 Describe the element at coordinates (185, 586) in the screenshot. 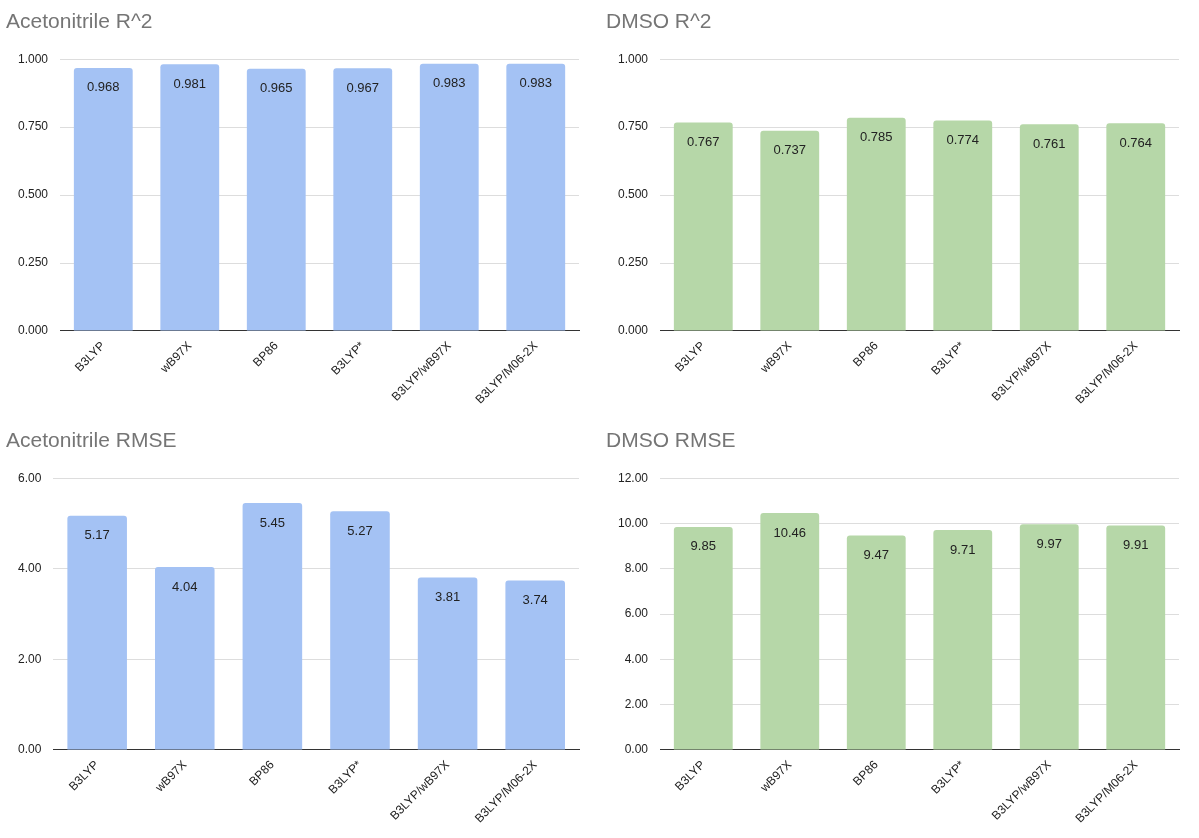

I see `data-label: 4.04` at that location.